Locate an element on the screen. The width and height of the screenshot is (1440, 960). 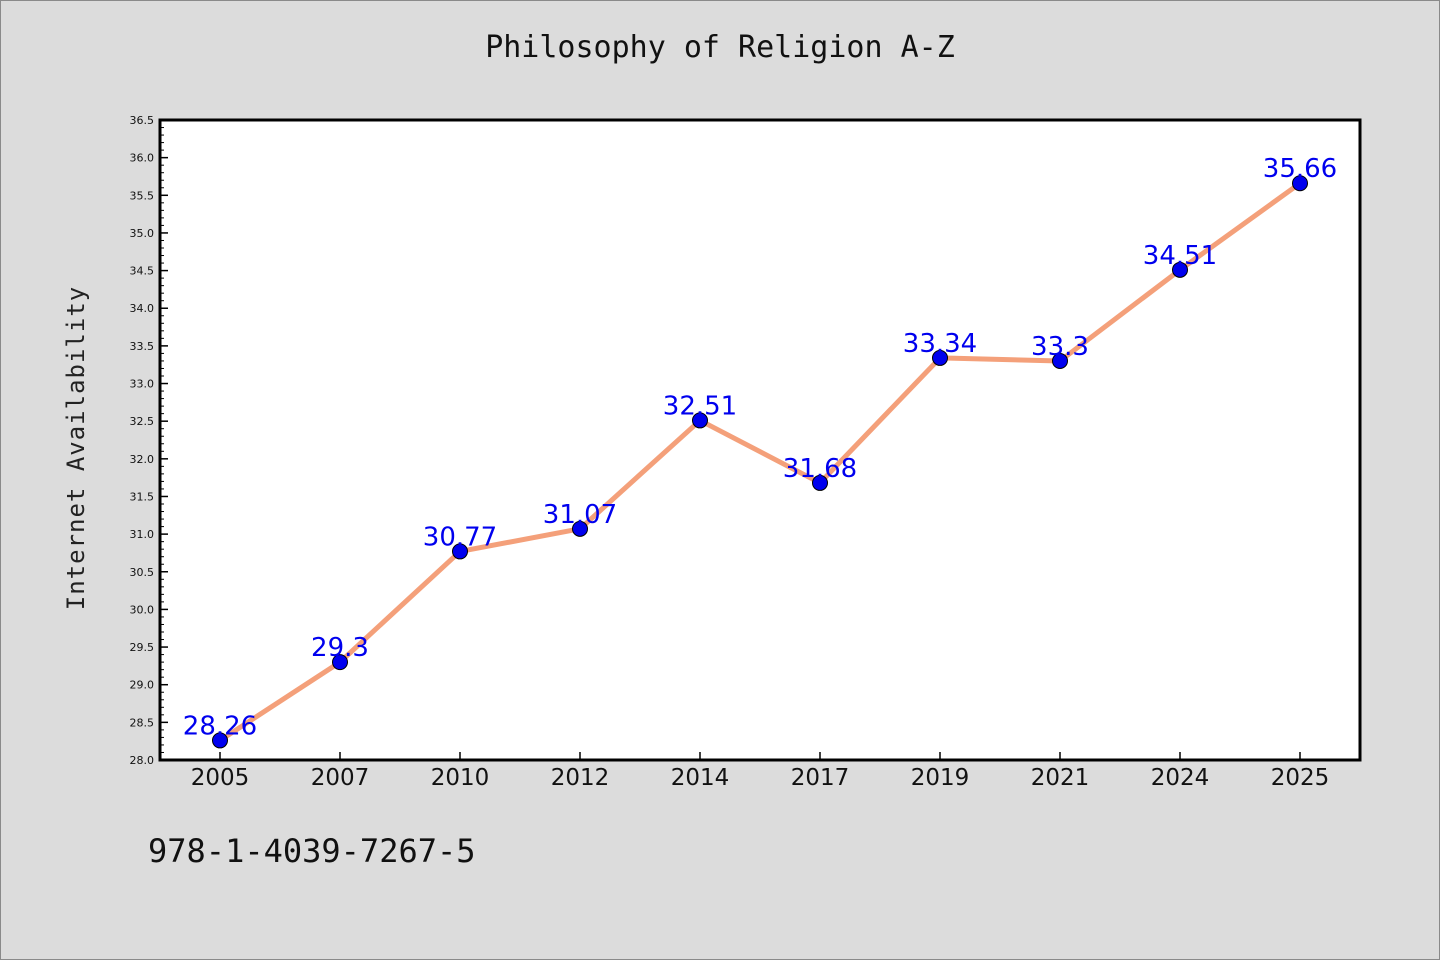
x-tick-label: 2025 is located at coordinates (1300, 778).